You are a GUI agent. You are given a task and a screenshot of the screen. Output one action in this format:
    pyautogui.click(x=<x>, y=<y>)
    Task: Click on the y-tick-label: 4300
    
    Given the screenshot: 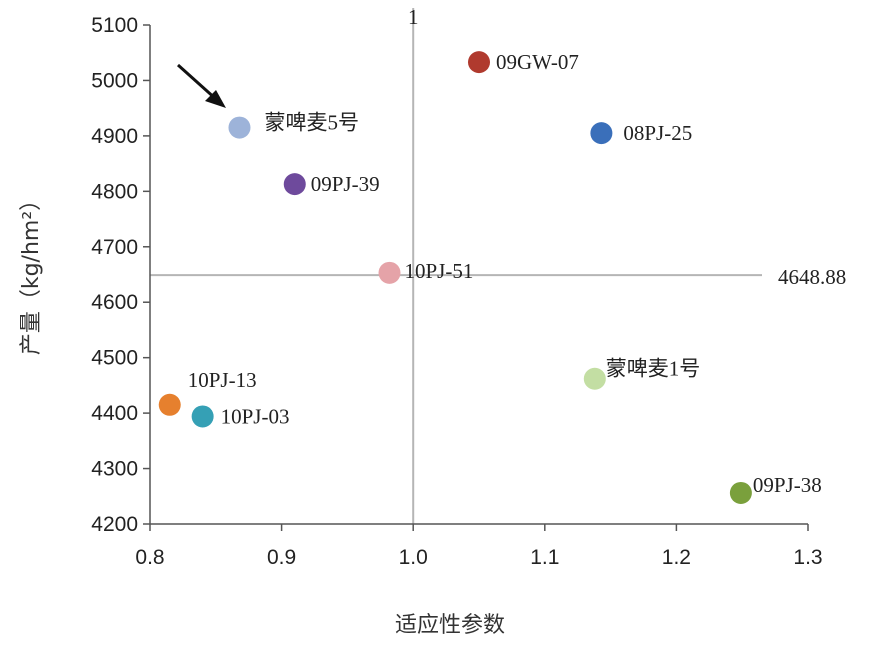 What is the action you would take?
    pyautogui.click(x=114, y=469)
    